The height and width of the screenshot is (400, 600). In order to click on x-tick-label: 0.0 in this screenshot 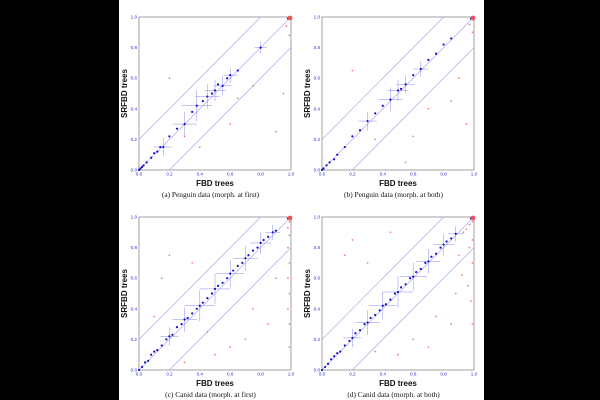, I will do `click(322, 174)`.